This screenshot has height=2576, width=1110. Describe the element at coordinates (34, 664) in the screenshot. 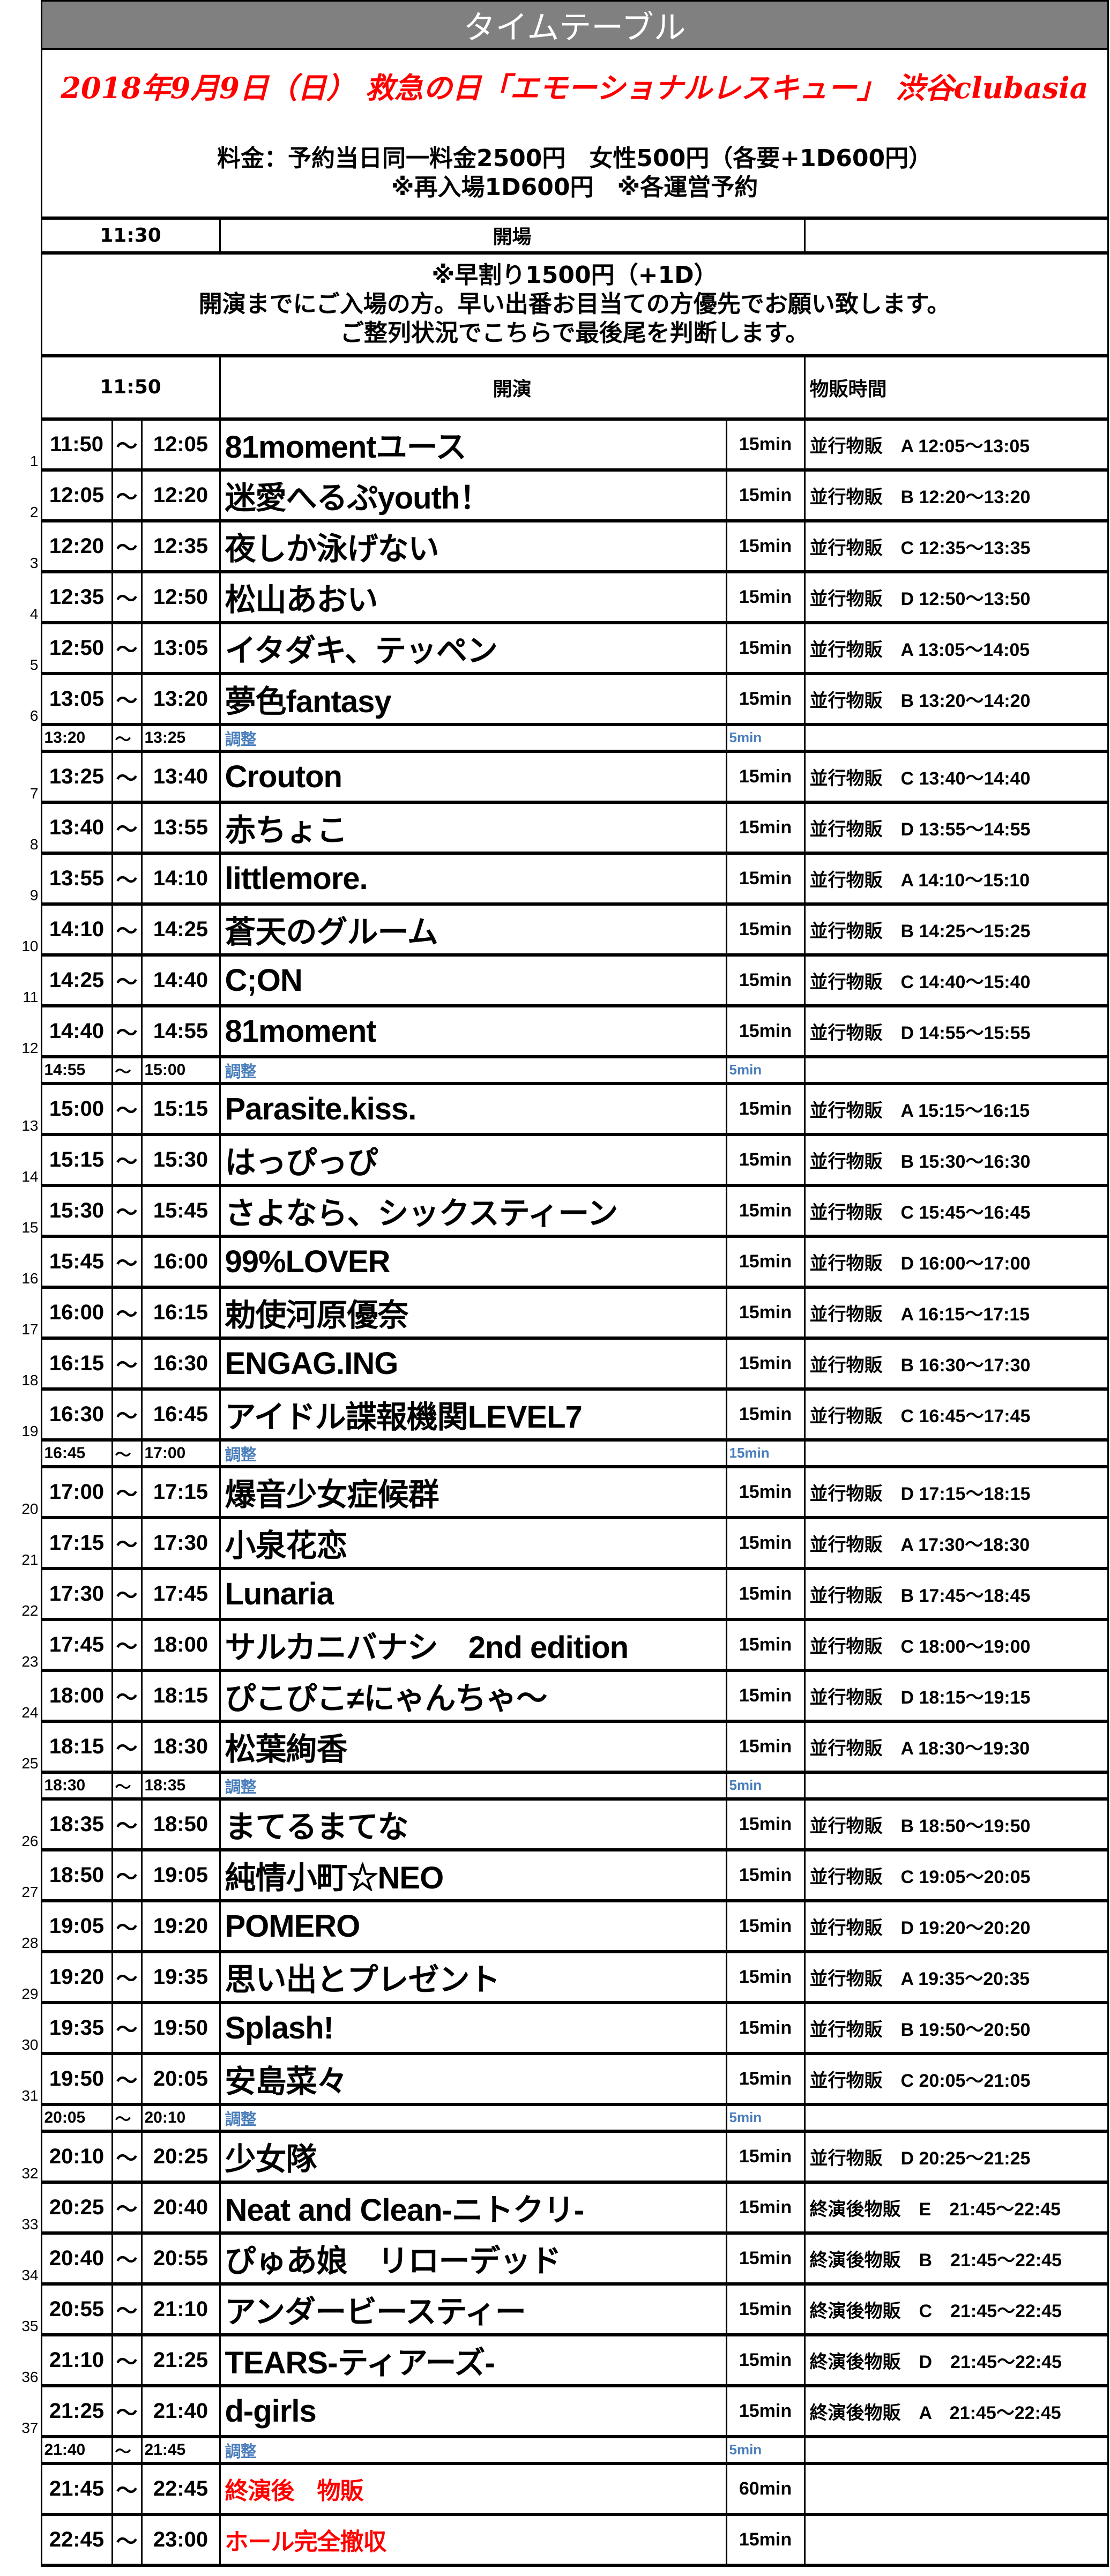

I see `row-number: 5` at that location.